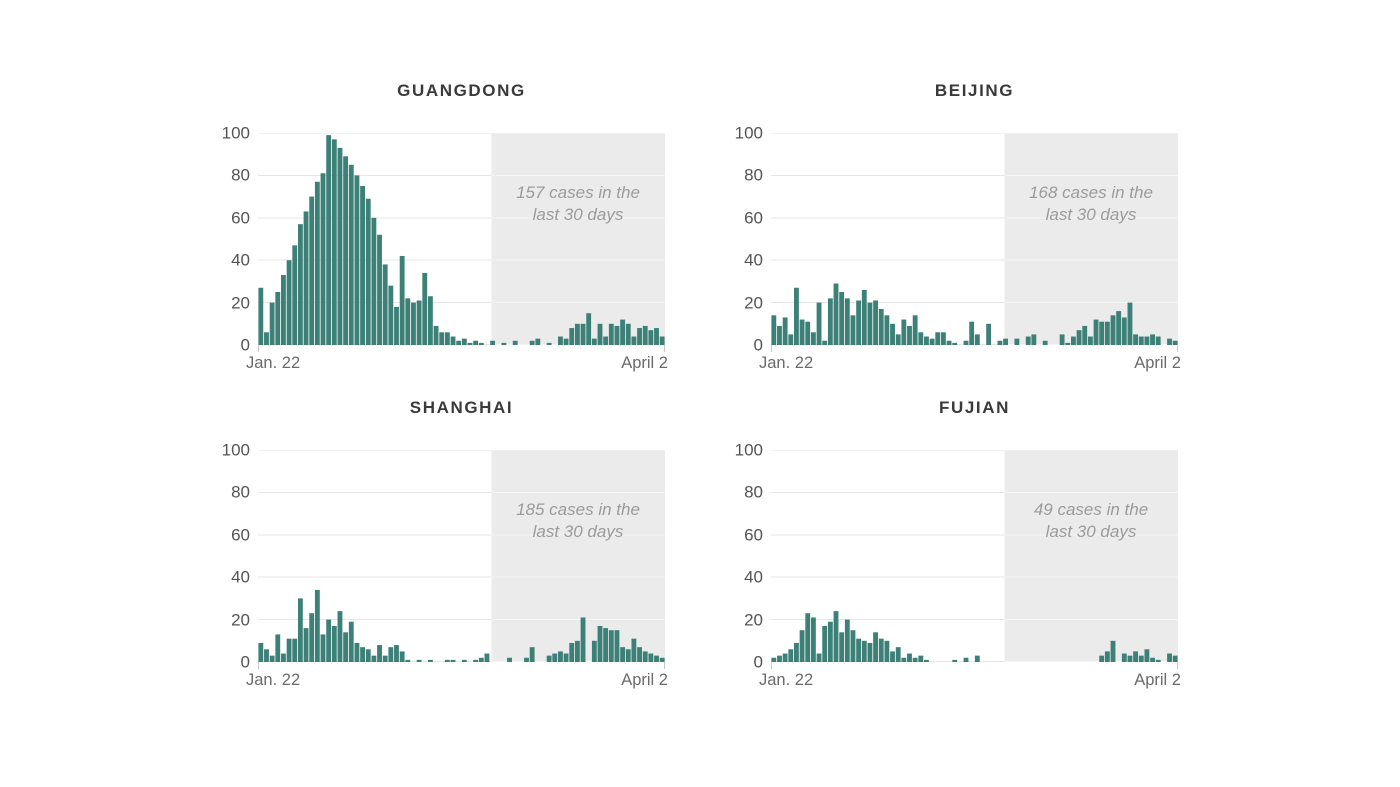 Image resolution: width=1400 pixels, height=787 pixels. Describe the element at coordinates (578, 509) in the screenshot. I see `annotation-line: 185 cases in the` at that location.